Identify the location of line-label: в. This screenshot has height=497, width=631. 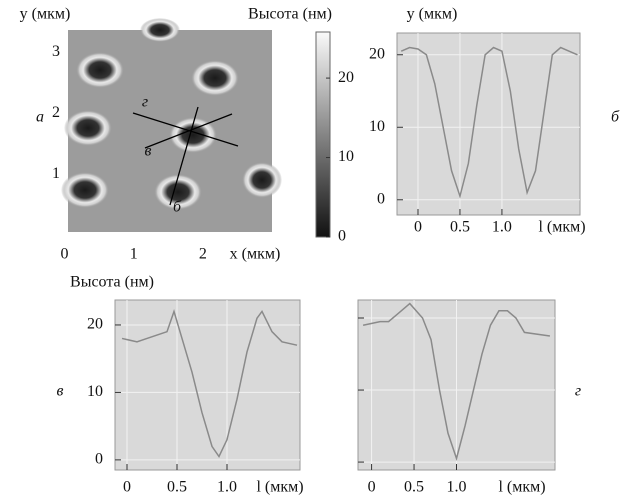
(148, 151).